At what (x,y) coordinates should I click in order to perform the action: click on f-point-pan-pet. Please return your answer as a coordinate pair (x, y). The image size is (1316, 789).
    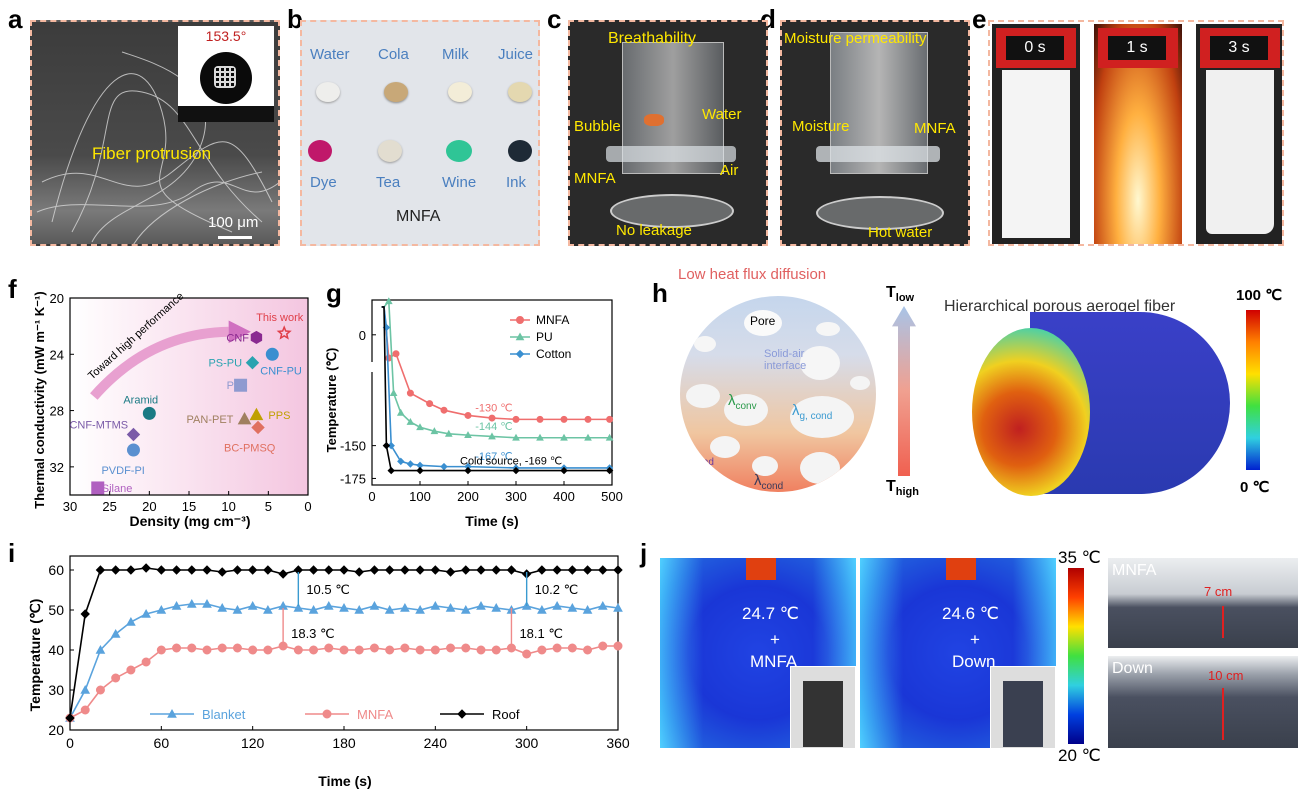
    Looking at the image, I should click on (244, 418).